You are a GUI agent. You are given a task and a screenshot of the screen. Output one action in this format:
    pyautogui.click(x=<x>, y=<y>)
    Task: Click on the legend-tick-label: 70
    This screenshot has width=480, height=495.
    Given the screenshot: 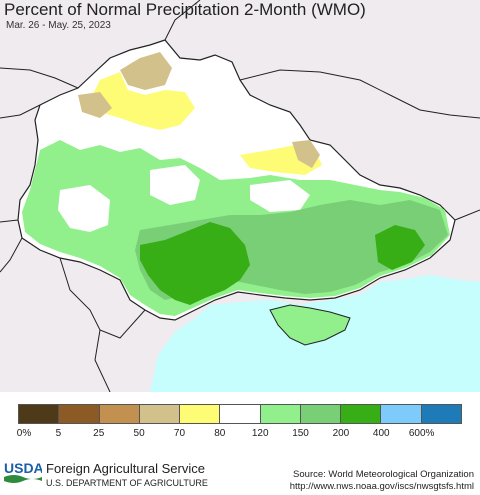 What is the action you would take?
    pyautogui.click(x=179, y=433)
    